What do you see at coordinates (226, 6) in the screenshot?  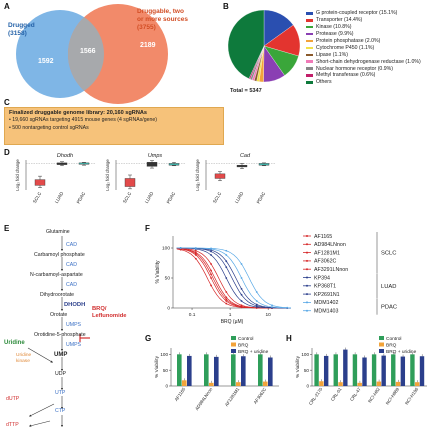 I see `panel-b-label: B` at bounding box center [226, 6].